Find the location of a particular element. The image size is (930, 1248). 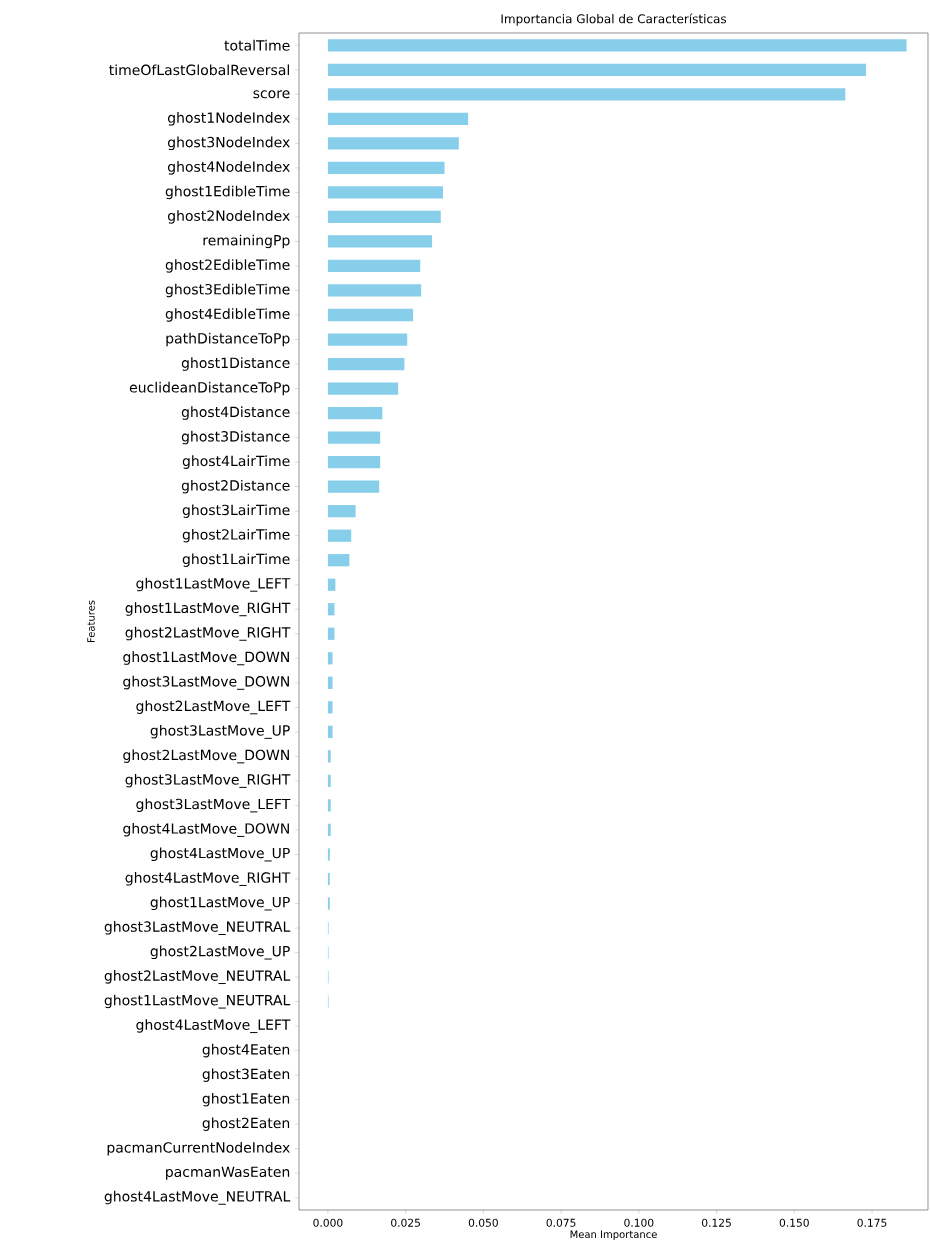

y-tick-label: ghost4LastMove_DOWN is located at coordinates (206, 829).